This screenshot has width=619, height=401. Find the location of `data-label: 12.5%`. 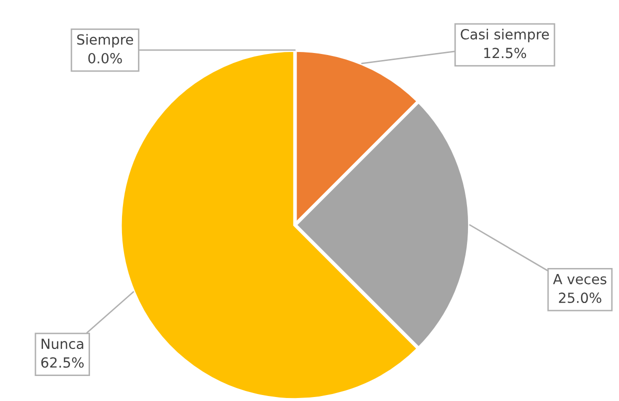

data-label: 12.5% is located at coordinates (505, 53).